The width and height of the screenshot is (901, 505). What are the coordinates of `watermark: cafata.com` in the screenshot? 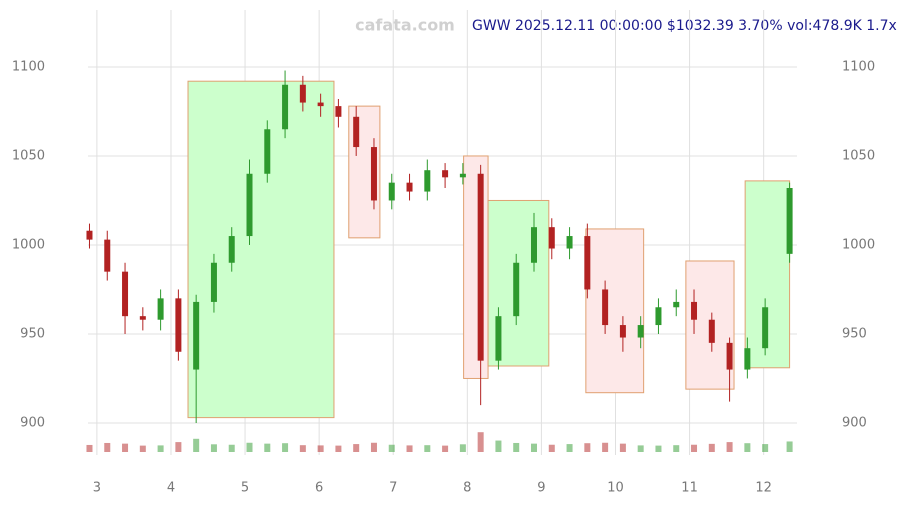 It's located at (405, 25).